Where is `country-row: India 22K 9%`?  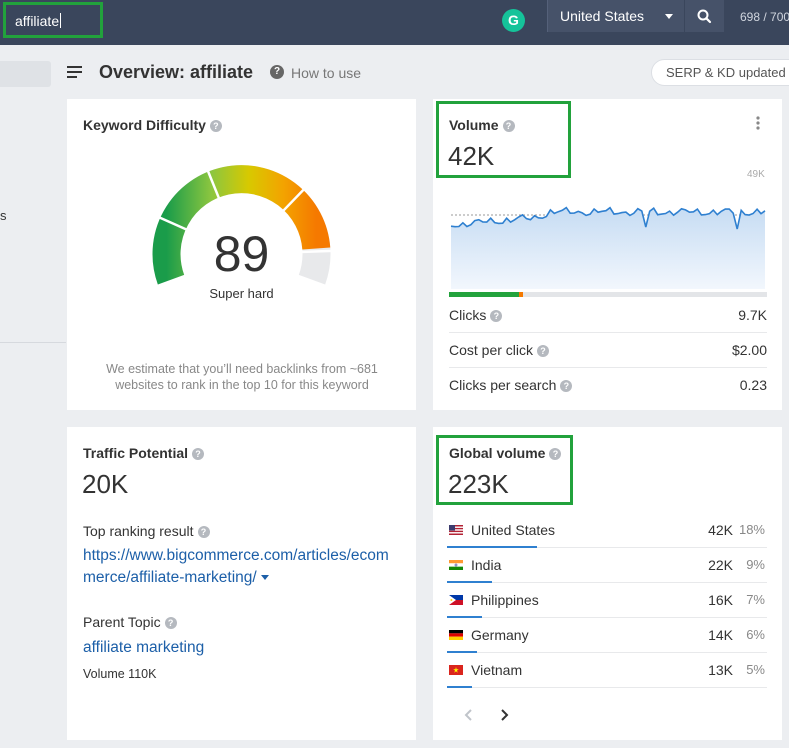
country-row: India 22K 9% is located at coordinates (607, 565).